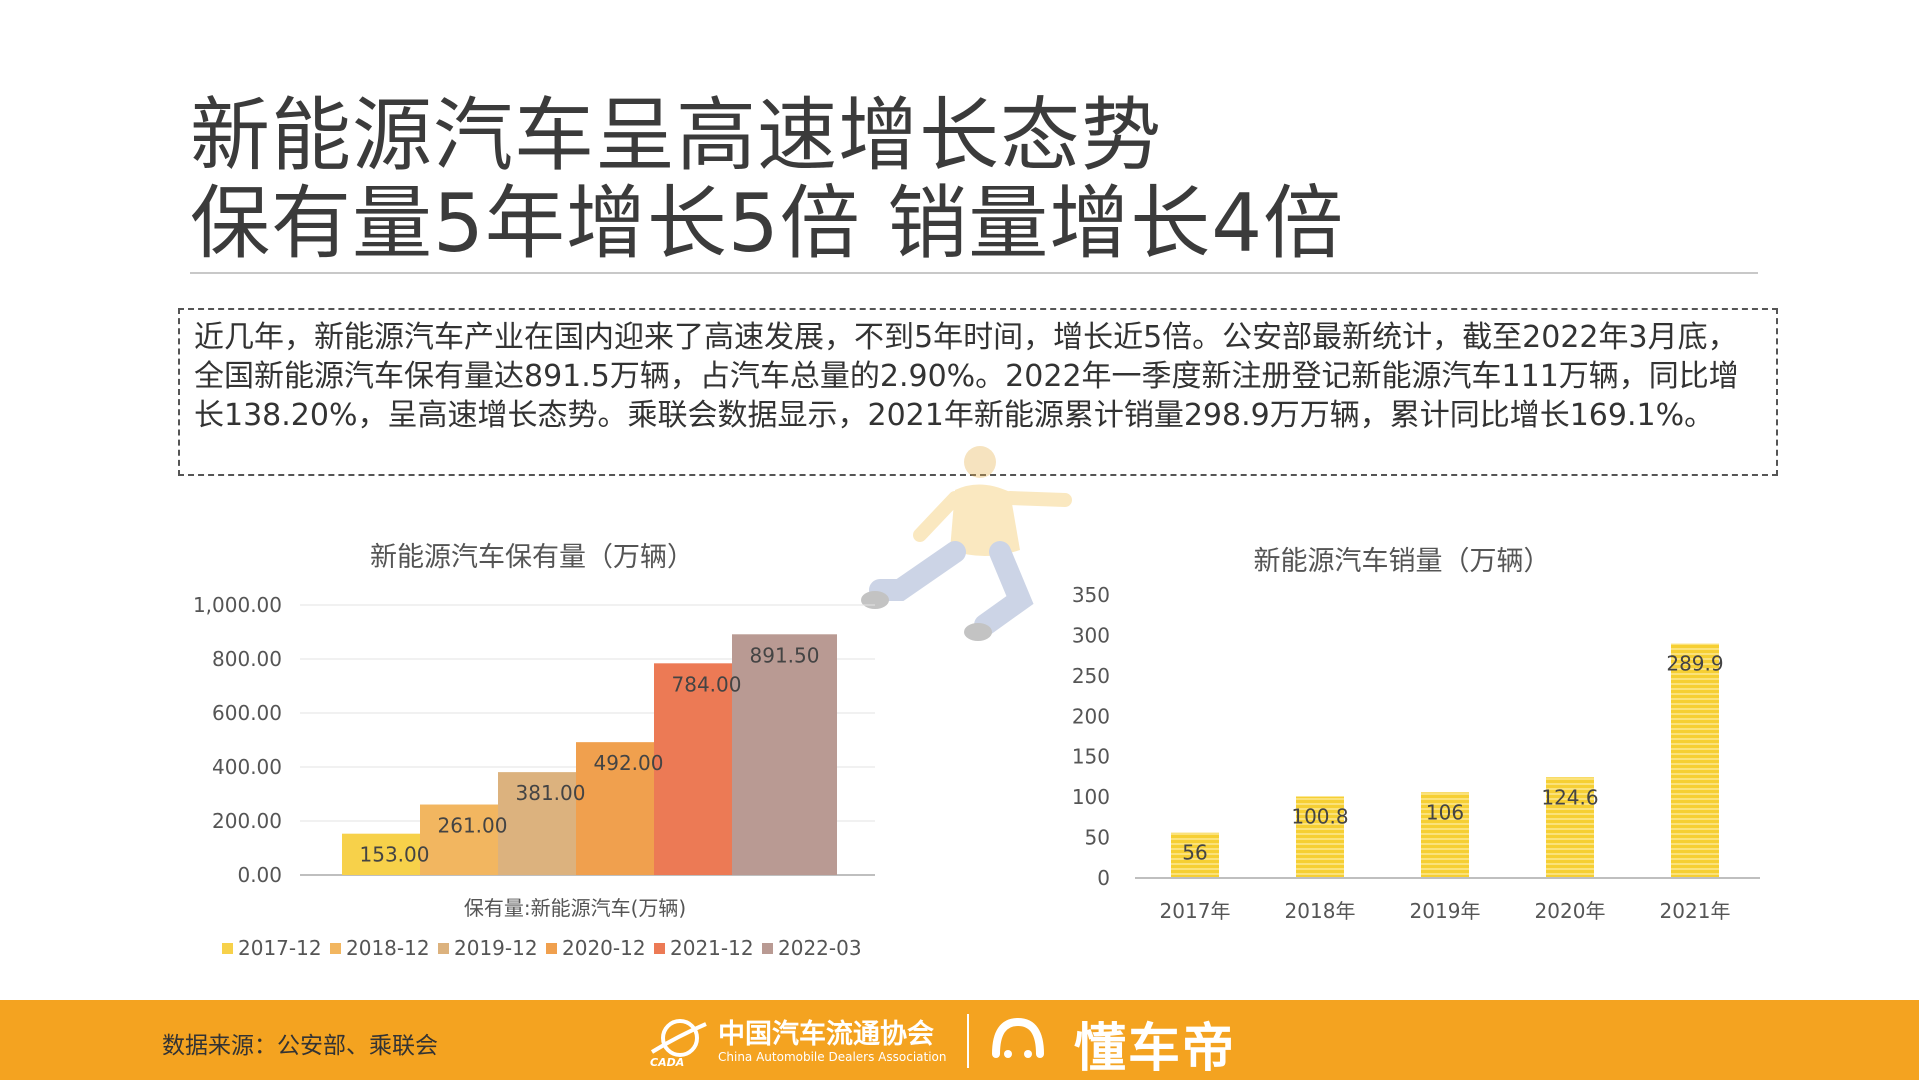  Describe the element at coordinates (707, 684) in the screenshot. I see `stock-bar-label: 784.00` at that location.